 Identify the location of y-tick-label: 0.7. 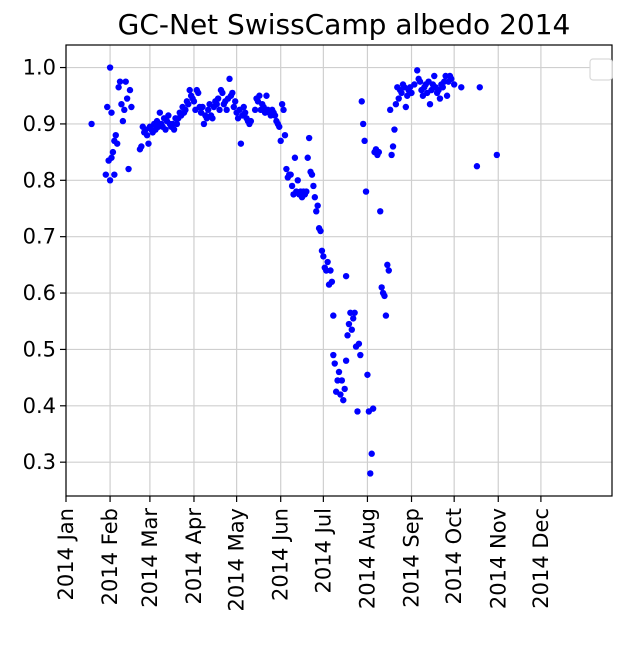
(39, 237).